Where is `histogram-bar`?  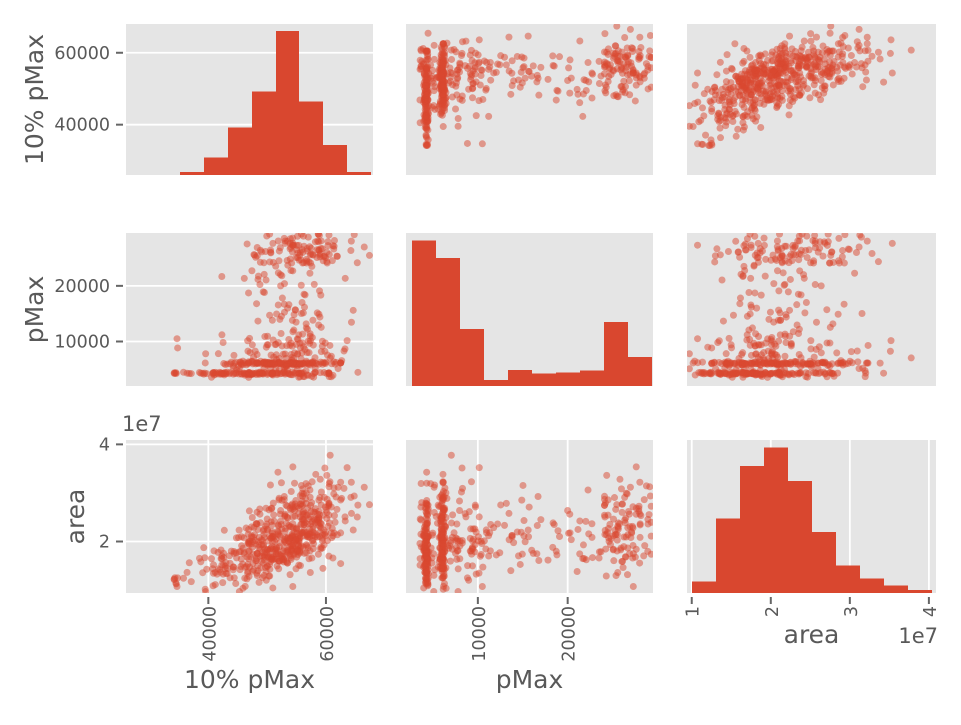
histogram-bar is located at coordinates (472, 357).